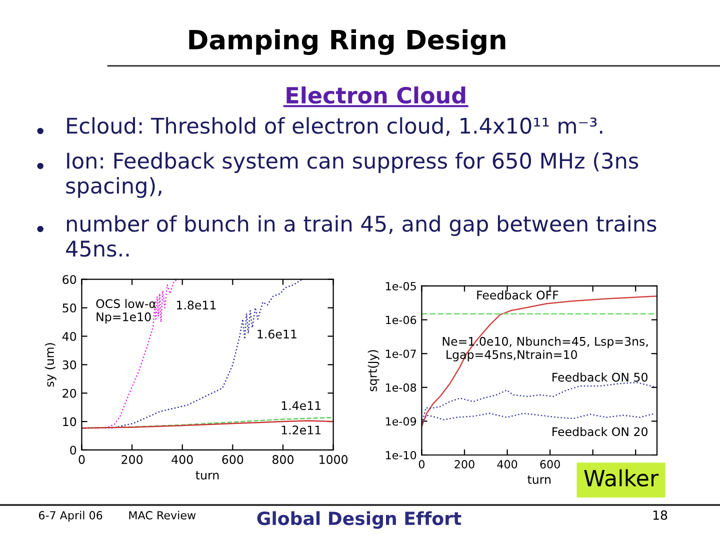 Image resolution: width=720 pixels, height=540 pixels. What do you see at coordinates (600, 377) in the screenshot?
I see `series-label: Feedback ON 50` at bounding box center [600, 377].